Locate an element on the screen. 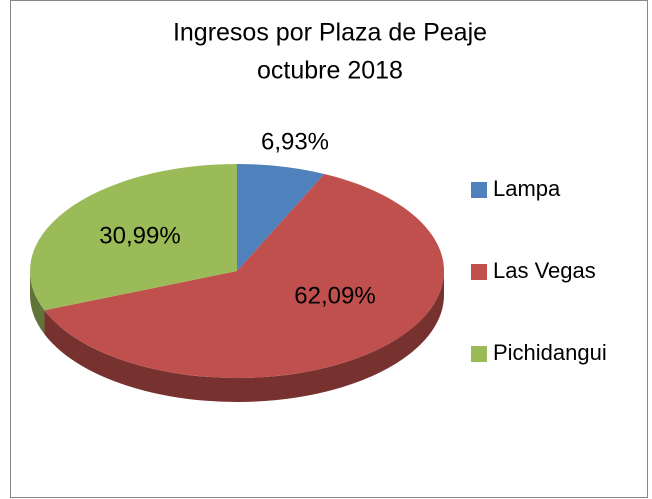 Image resolution: width=652 pixels, height=499 pixels. legend-label: Las Vegas is located at coordinates (544, 270).